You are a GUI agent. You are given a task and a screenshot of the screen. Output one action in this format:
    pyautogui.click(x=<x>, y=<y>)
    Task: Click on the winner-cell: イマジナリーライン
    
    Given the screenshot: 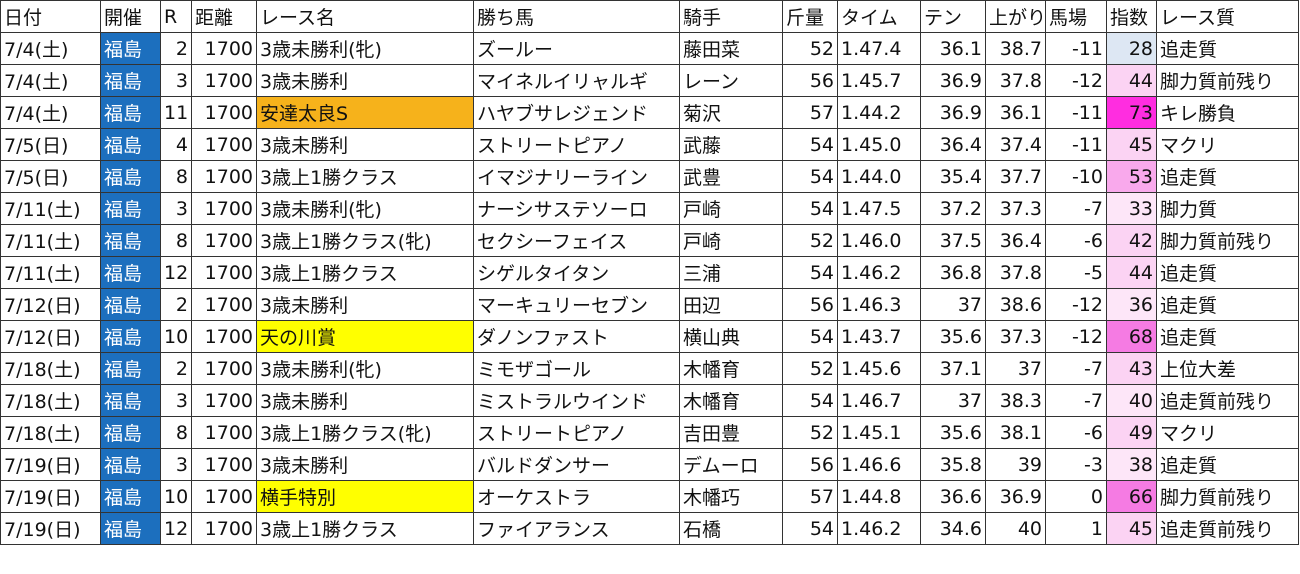 What is the action you would take?
    pyautogui.click(x=576, y=176)
    